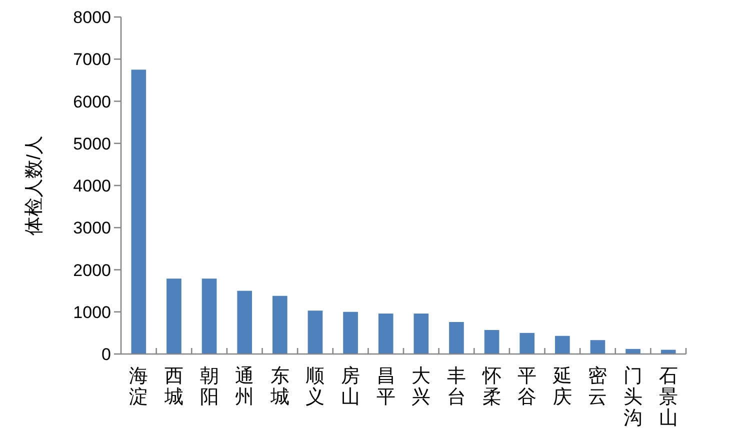 The width and height of the screenshot is (750, 433). I want to click on x-tick-label: 延庆, so click(562, 387).